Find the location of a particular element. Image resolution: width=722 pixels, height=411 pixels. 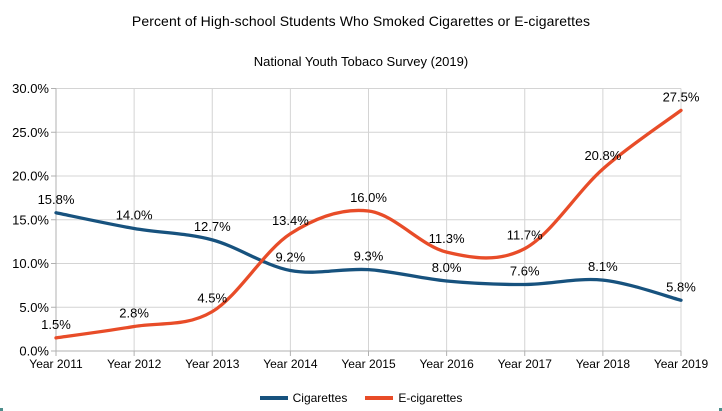

legend-item-cigarettes: Cigarettes is located at coordinates (303, 398).